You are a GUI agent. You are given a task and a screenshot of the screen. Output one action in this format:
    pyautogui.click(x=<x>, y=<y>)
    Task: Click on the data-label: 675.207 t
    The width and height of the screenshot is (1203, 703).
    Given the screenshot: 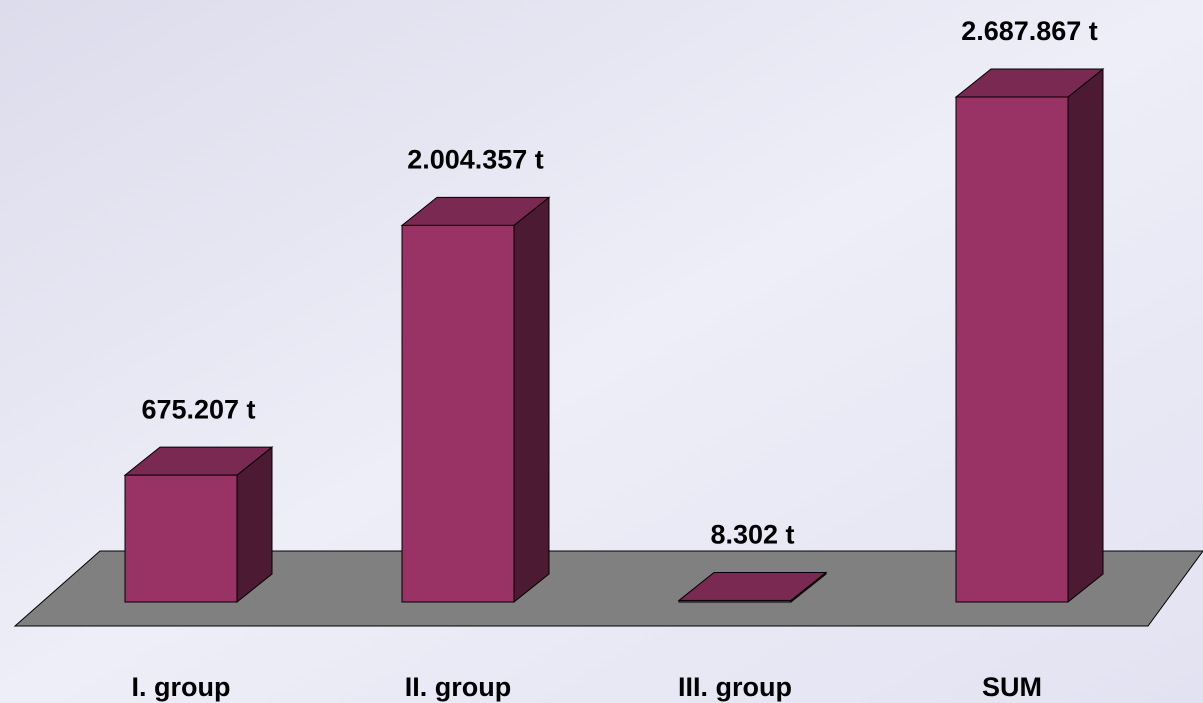 What is the action you would take?
    pyautogui.click(x=198, y=409)
    